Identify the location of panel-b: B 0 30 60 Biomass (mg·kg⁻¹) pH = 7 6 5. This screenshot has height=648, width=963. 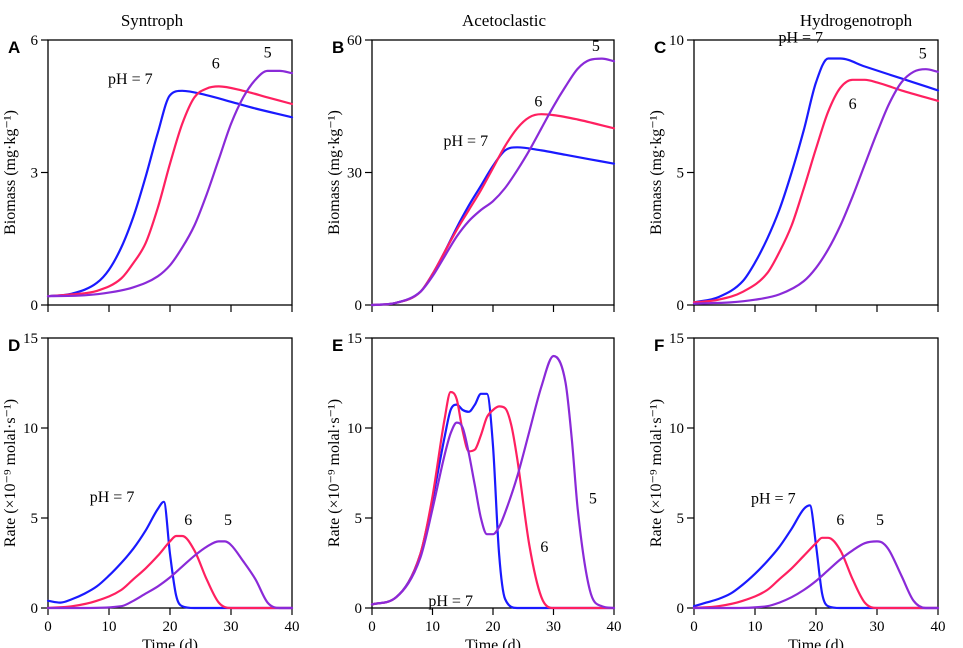
(471, 173).